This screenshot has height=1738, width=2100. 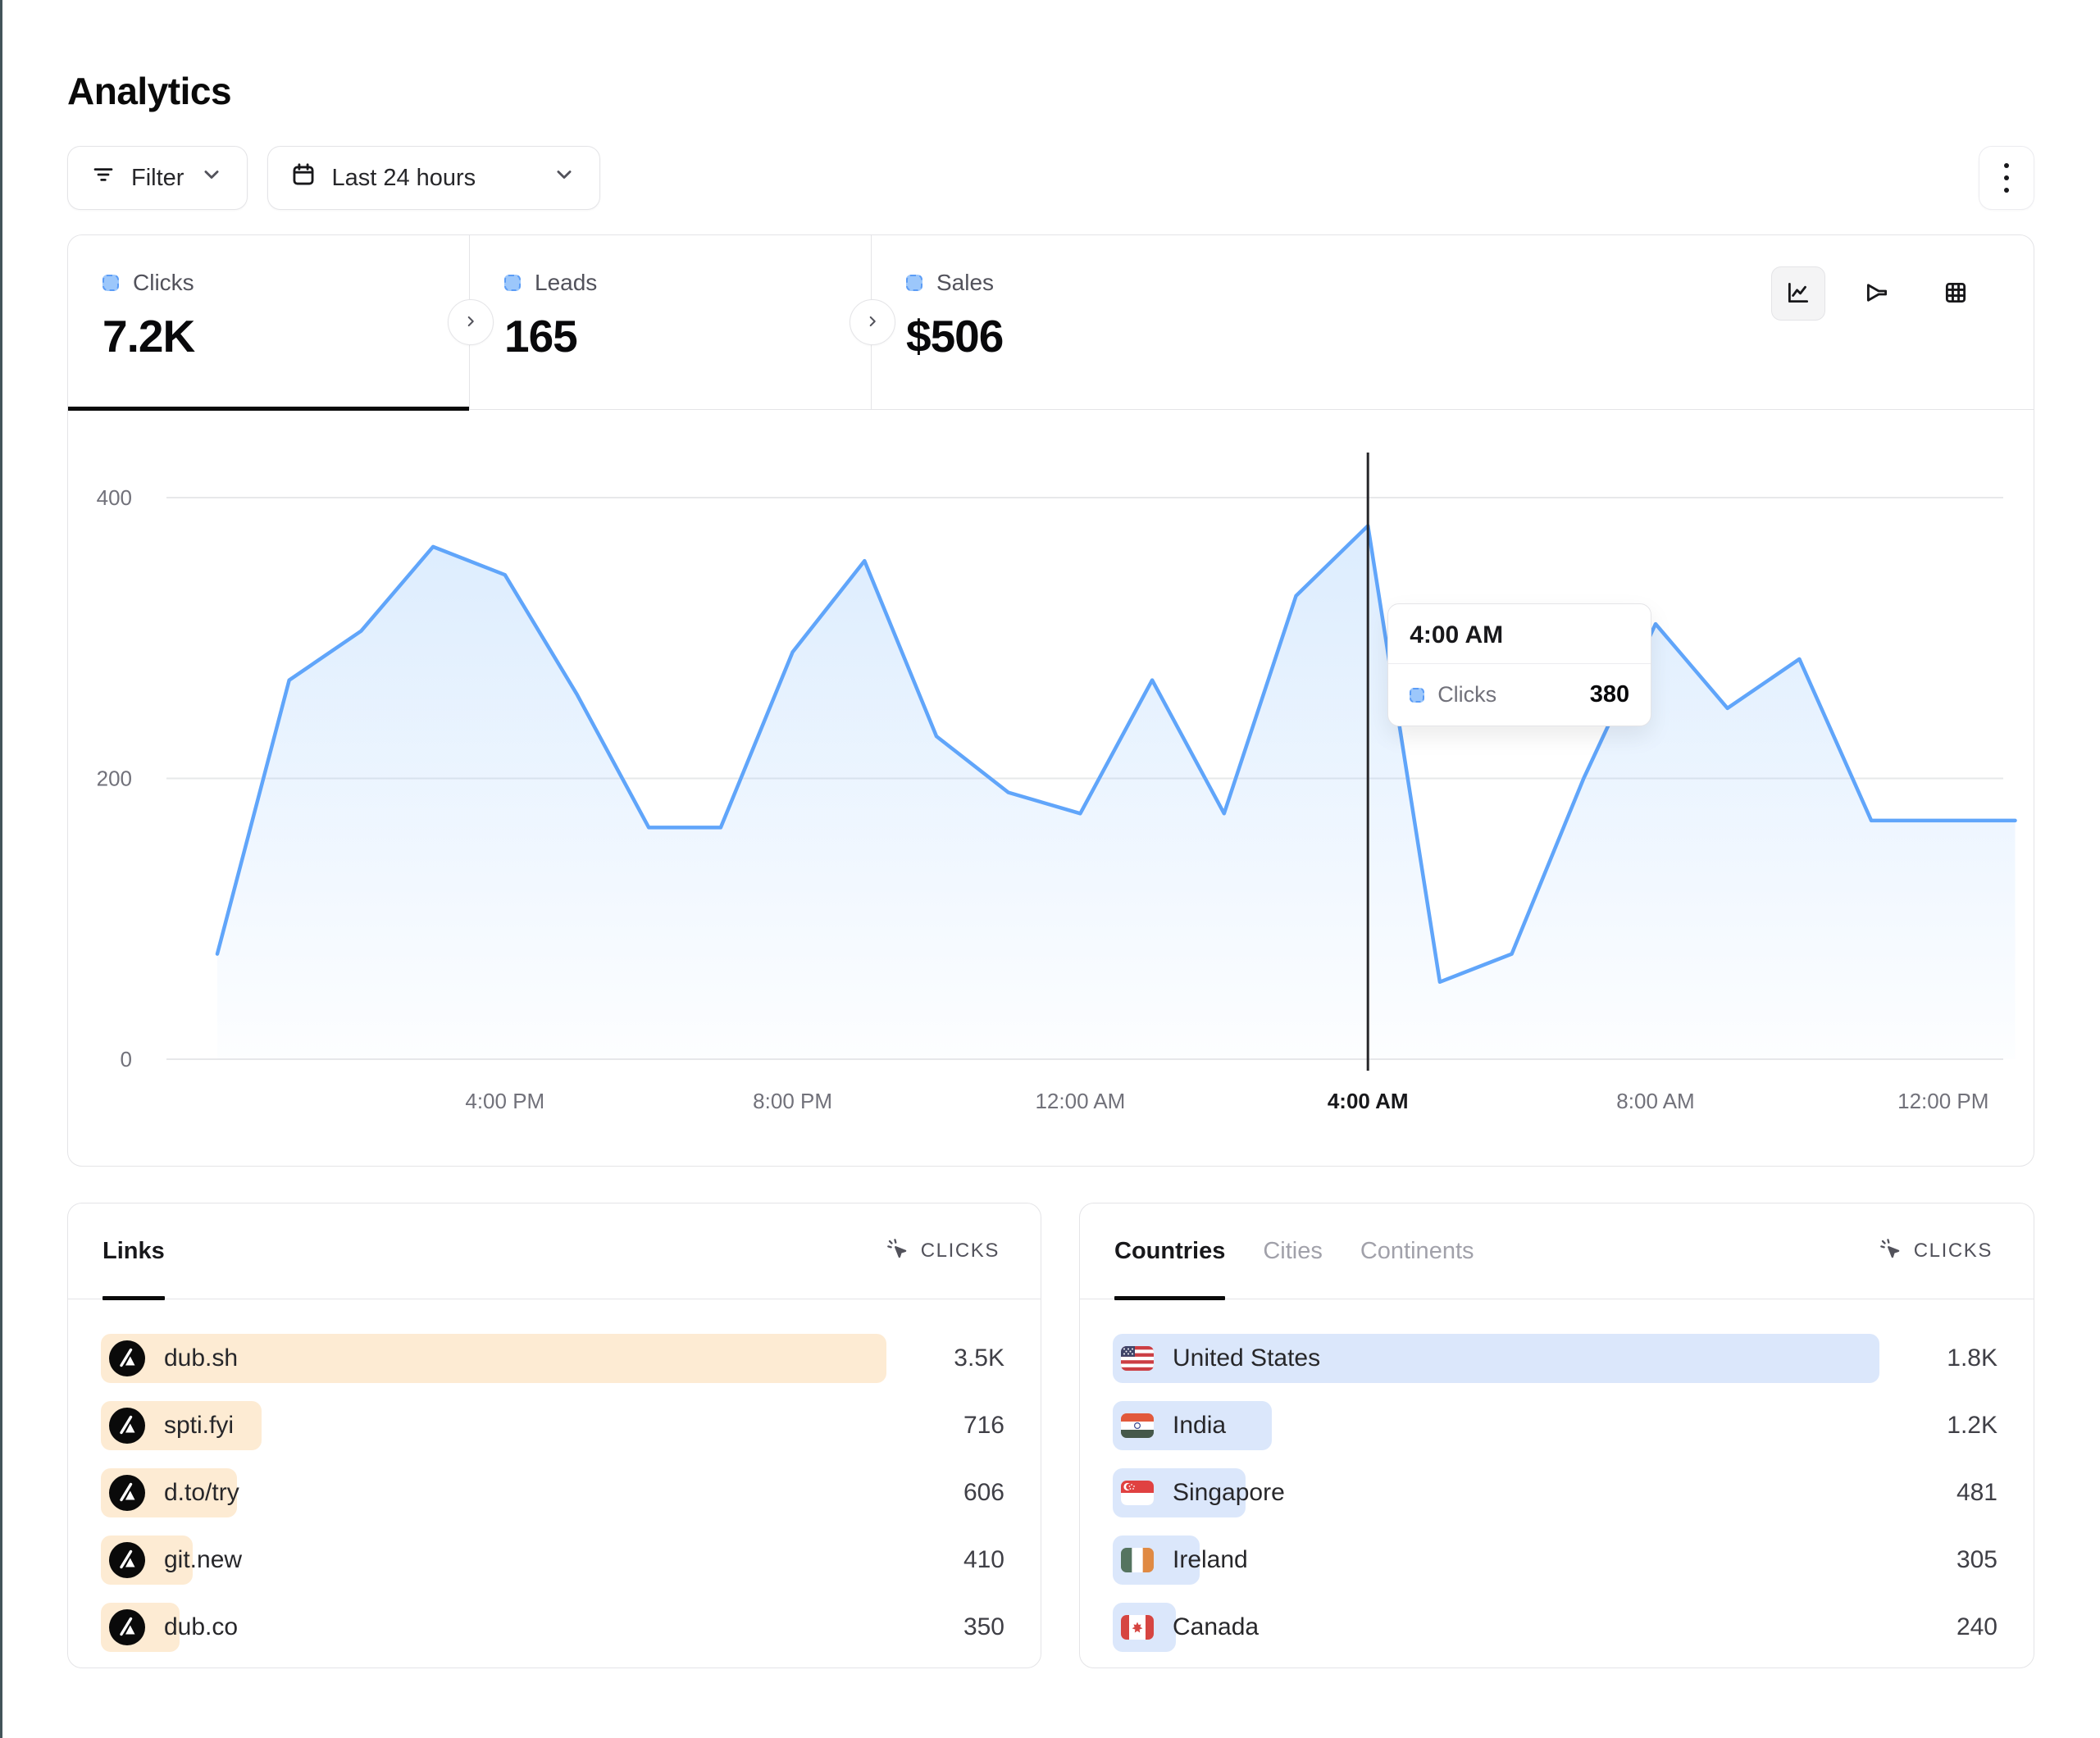 I want to click on link-label: dub.co, so click(x=201, y=1626).